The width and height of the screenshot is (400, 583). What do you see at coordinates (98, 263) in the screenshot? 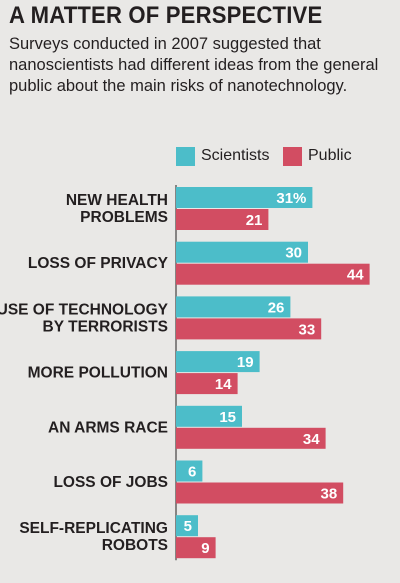
I see `category-label: LOSS OF PRIVACY` at bounding box center [98, 263].